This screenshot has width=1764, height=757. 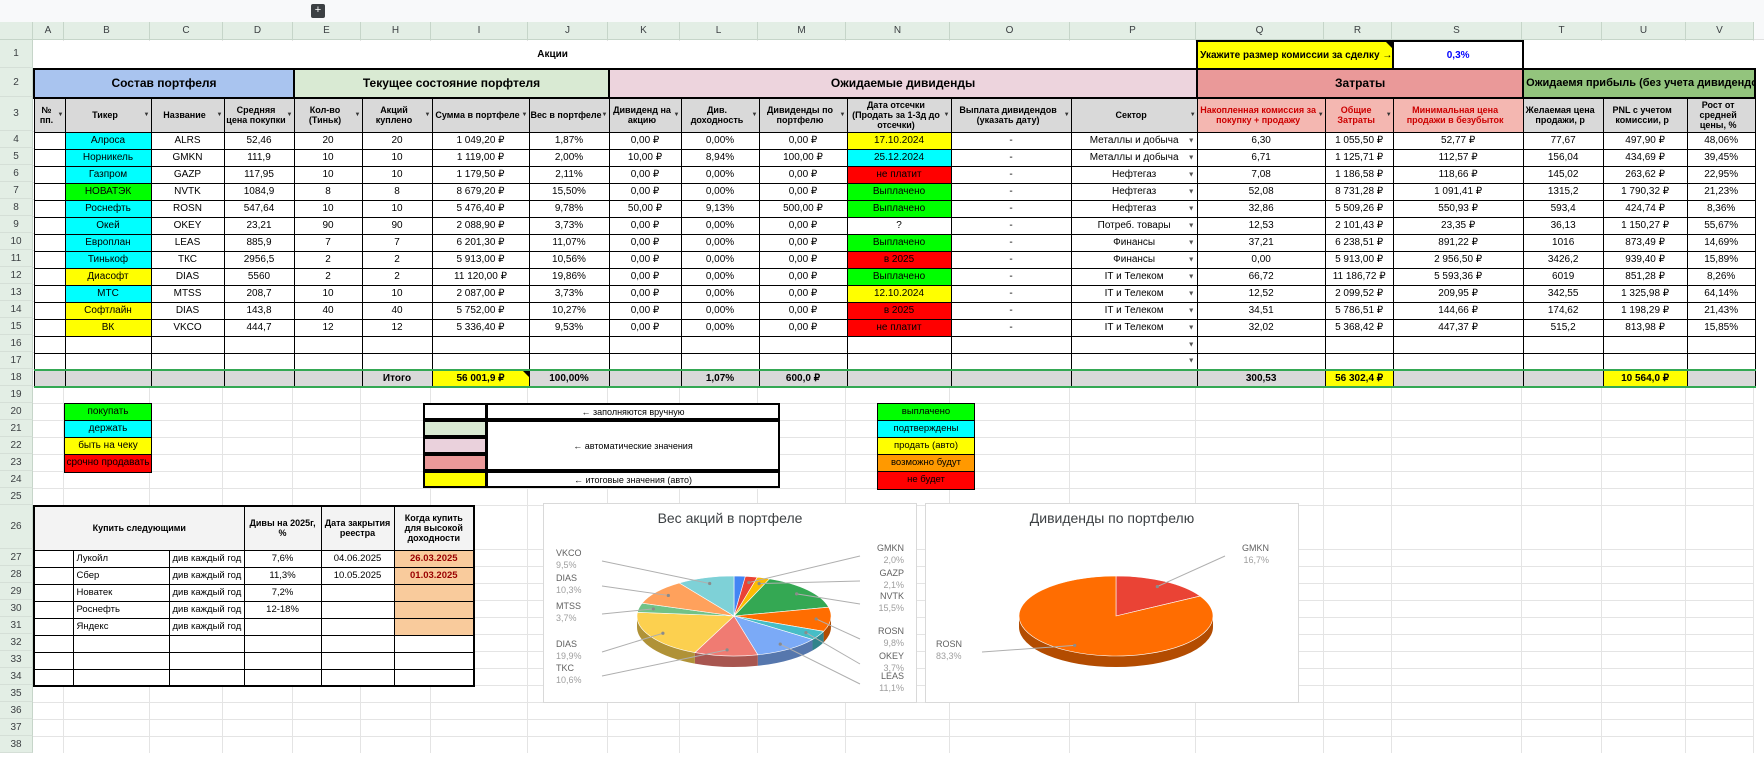 I want to click on cell-V10: 14,69%, so click(x=1721, y=242).